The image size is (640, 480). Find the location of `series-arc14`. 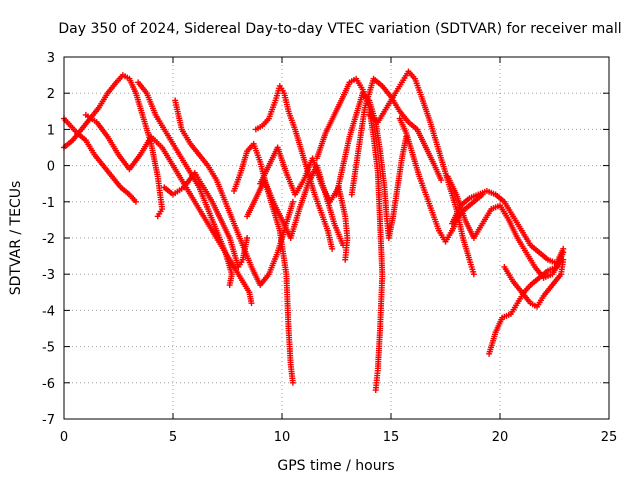

series-arc14 is located at coordinates (421, 173).